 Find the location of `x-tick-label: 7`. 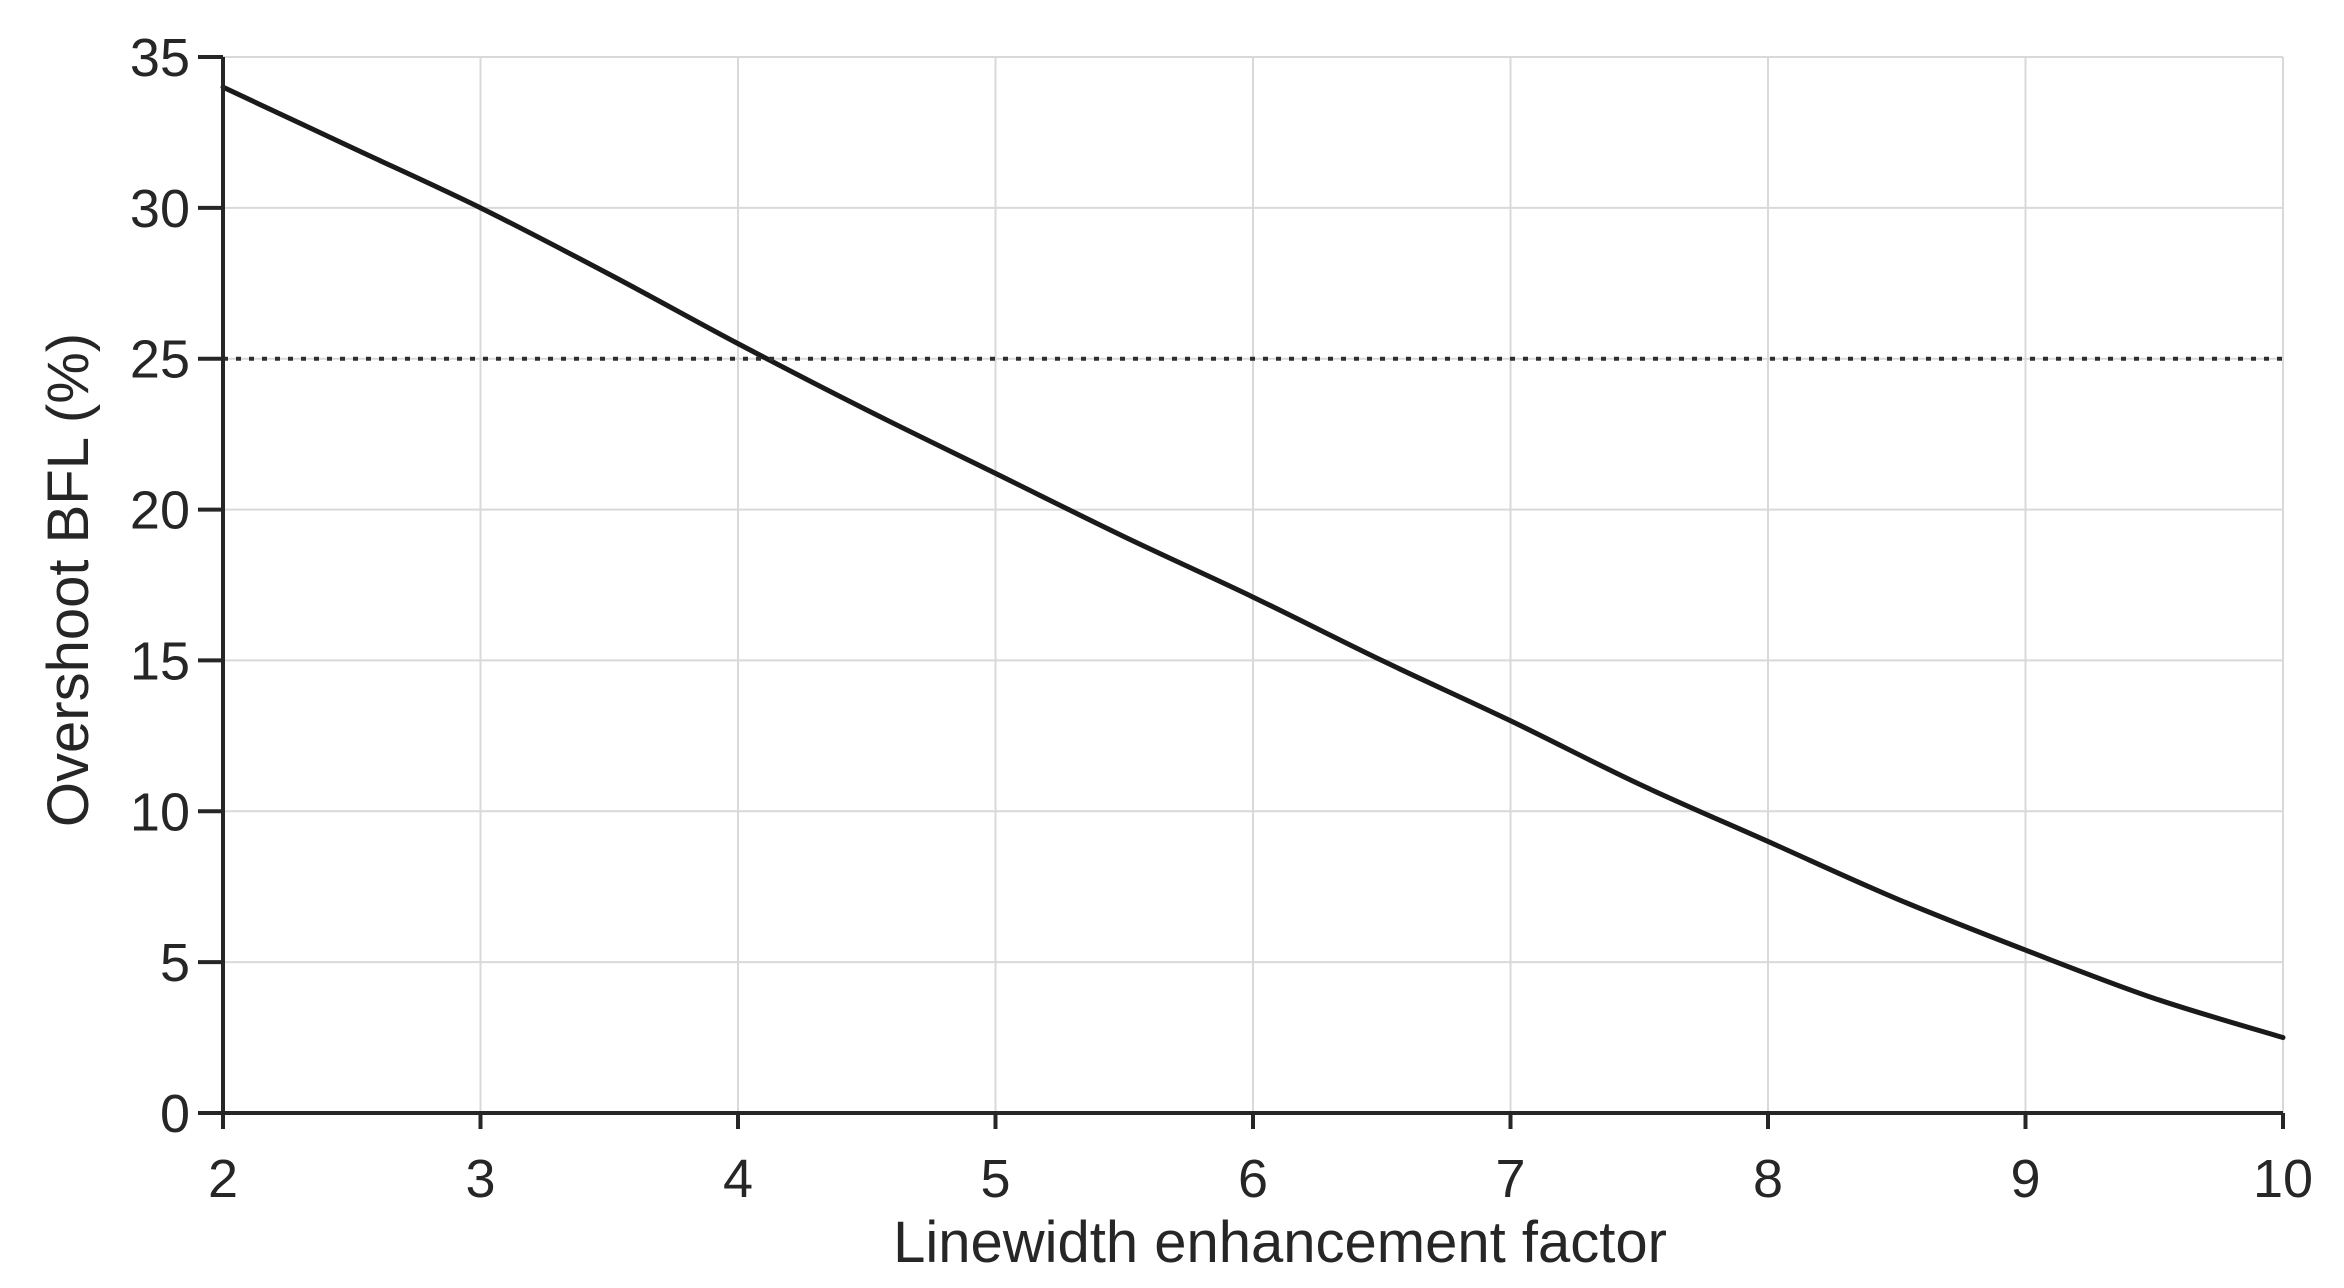

x-tick-label: 7 is located at coordinates (1510, 1179).